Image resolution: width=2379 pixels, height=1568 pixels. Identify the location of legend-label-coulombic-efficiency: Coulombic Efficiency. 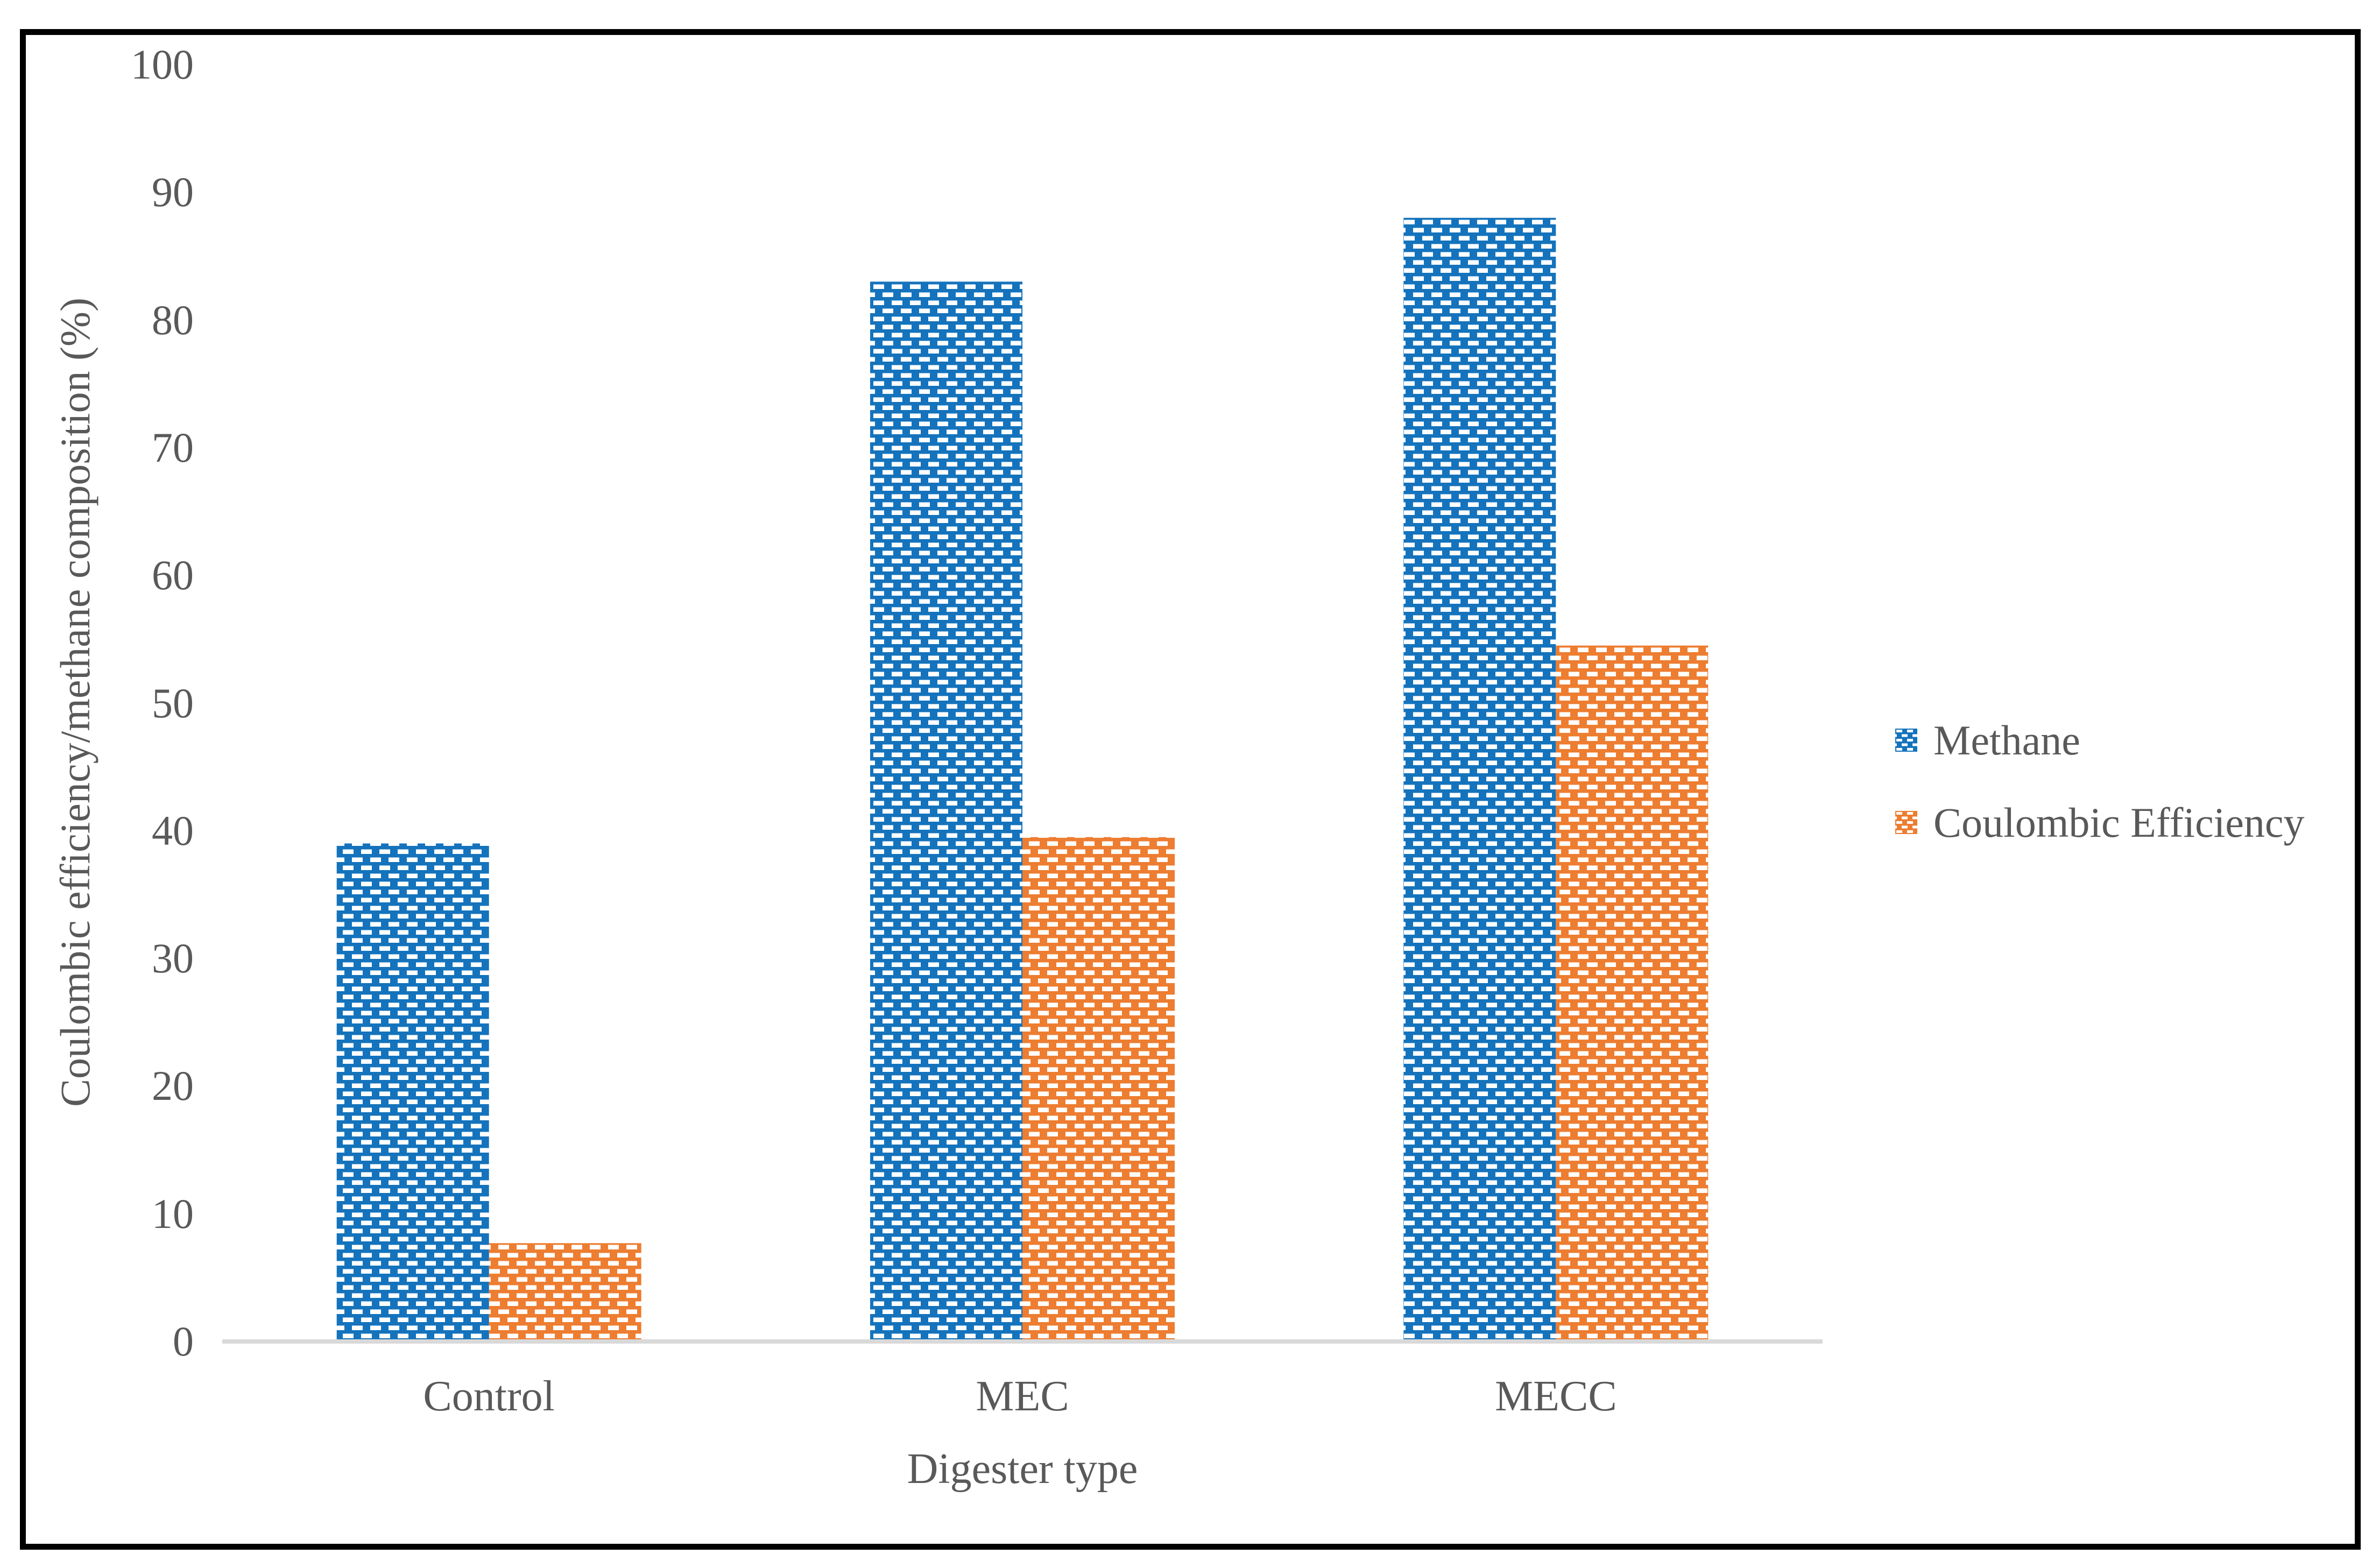
(2119, 822).